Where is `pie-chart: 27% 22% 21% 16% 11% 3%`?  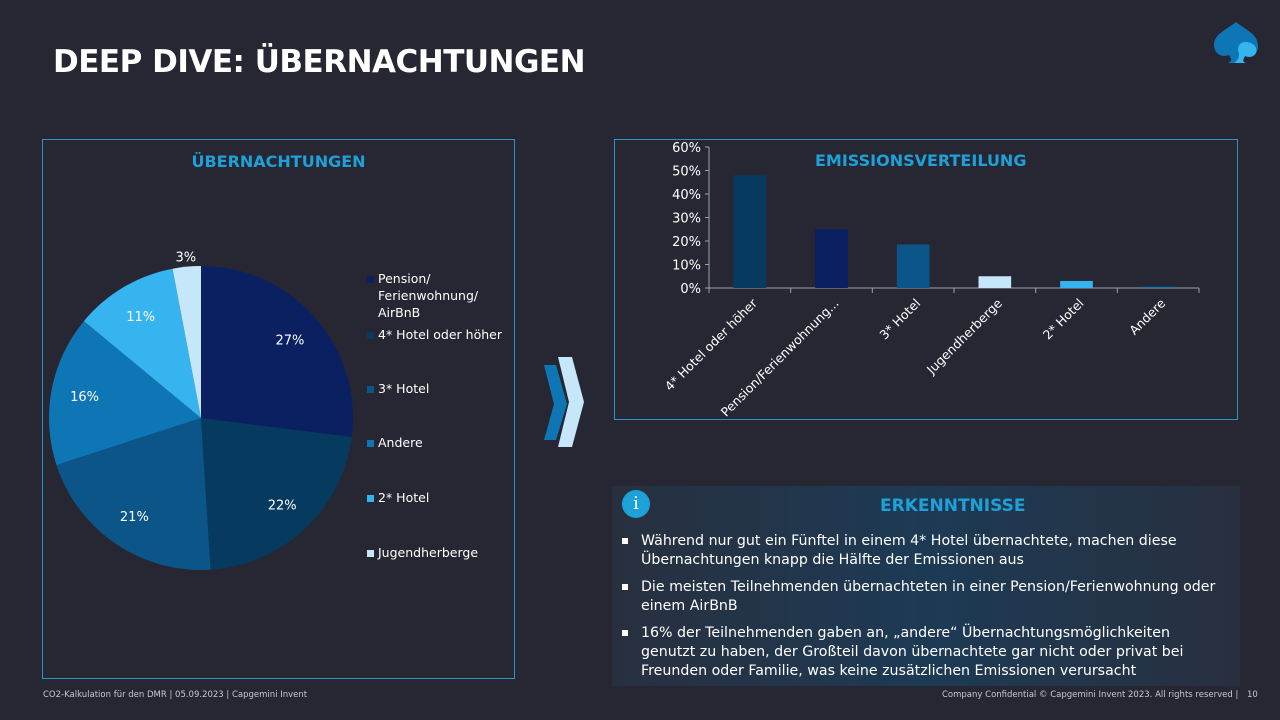 pie-chart: 27% 22% 21% 16% 11% 3% is located at coordinates (201, 410).